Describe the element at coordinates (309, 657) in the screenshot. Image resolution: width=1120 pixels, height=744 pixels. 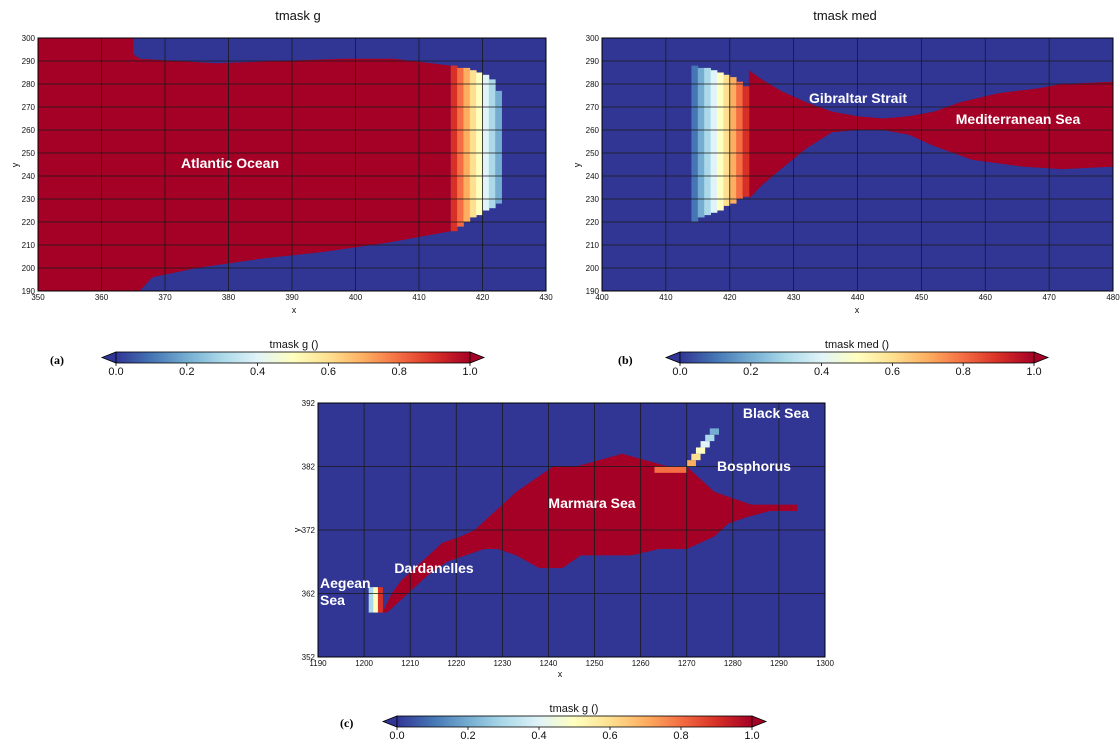
I see `panel-c-ytick-label: 352` at that location.